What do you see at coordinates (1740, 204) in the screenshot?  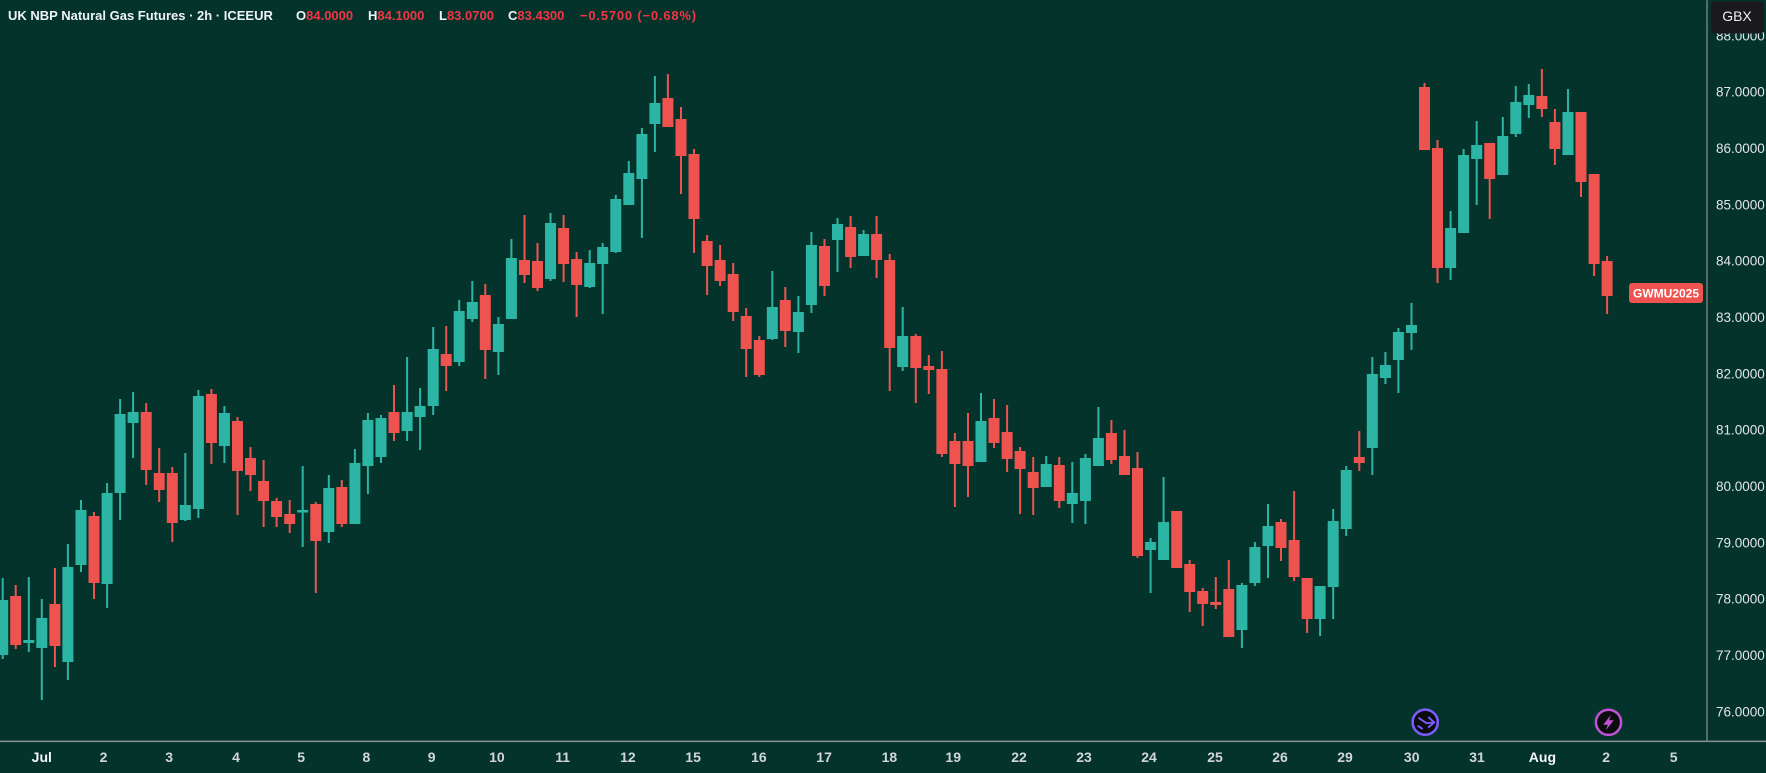 I see `svg-text: 85.0000` at bounding box center [1740, 204].